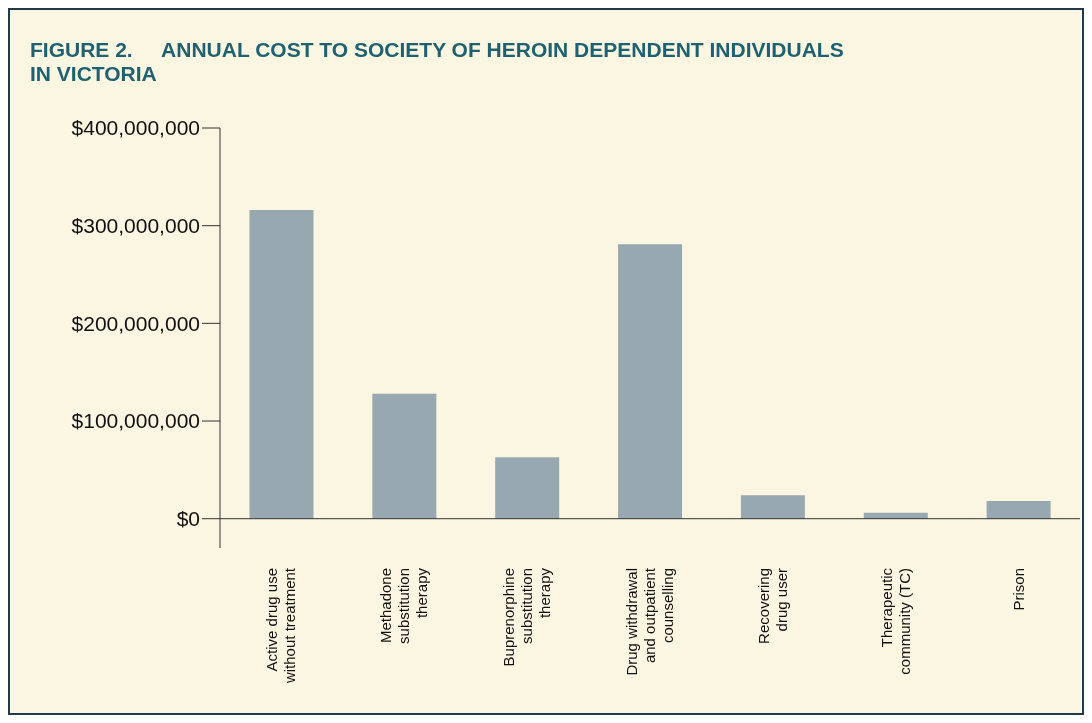  I want to click on x-tick-label: Prison, so click(1018, 589).